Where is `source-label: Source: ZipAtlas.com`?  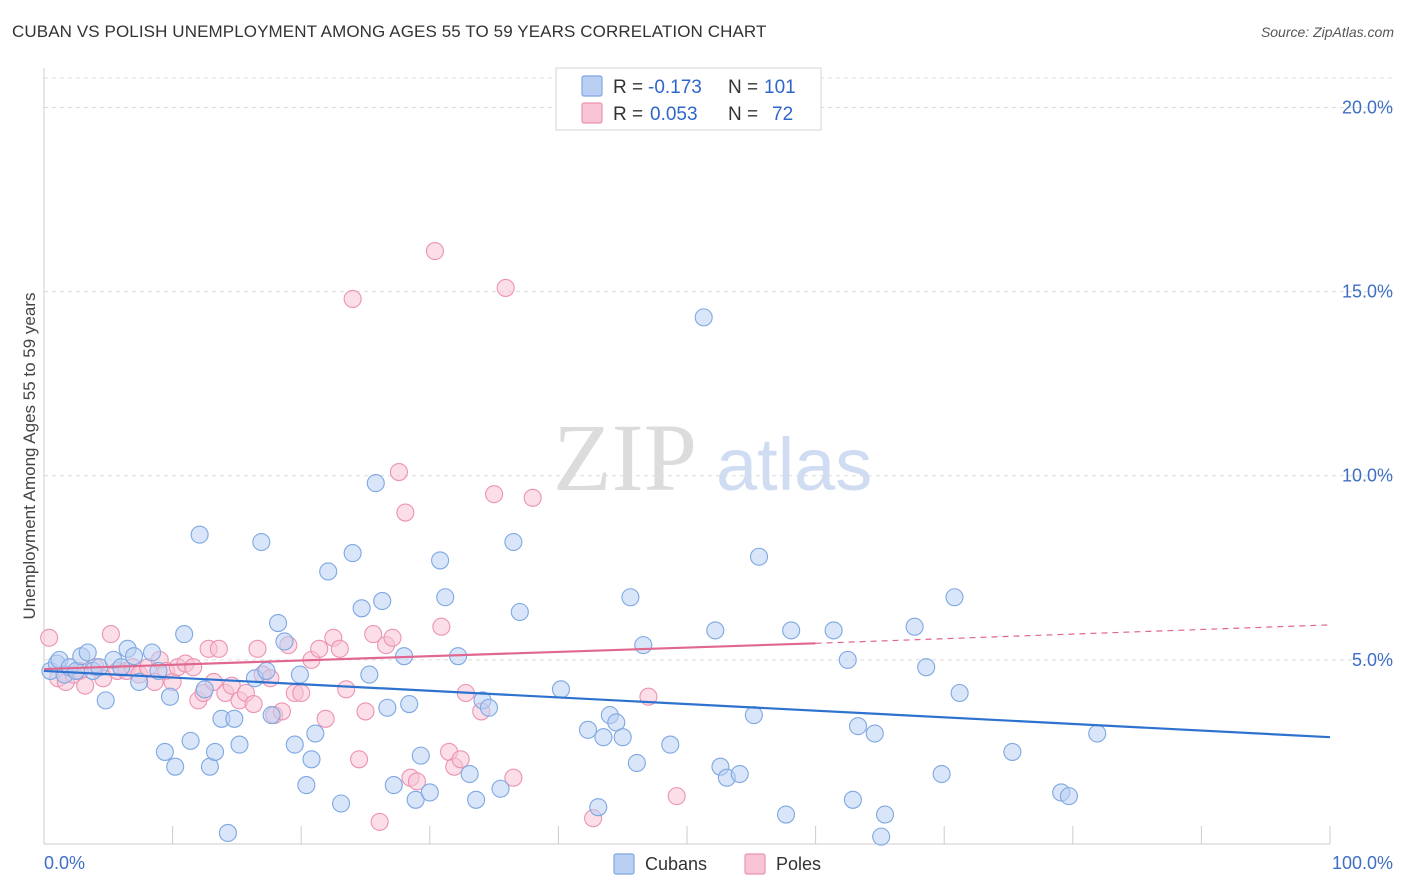 source-label: Source: ZipAtlas.com is located at coordinates (1327, 32).